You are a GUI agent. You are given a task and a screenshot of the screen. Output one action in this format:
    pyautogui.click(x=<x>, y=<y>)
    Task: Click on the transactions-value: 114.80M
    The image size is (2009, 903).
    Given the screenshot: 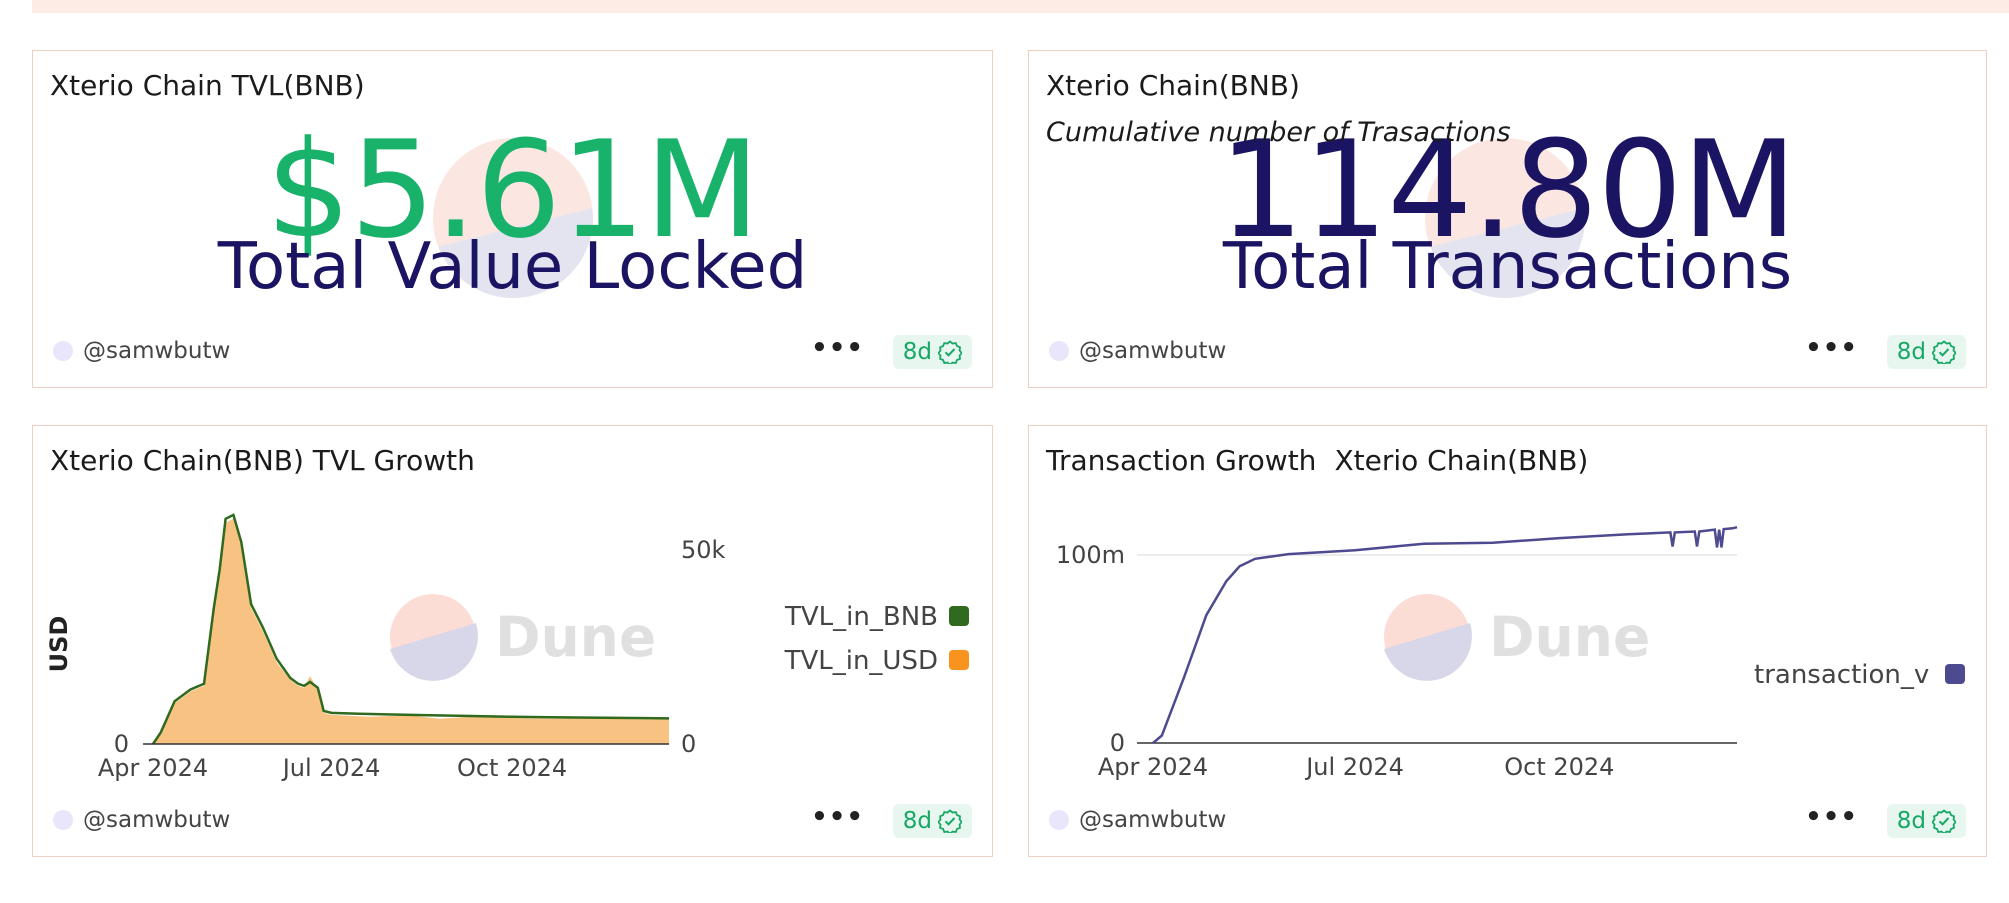 What is the action you would take?
    pyautogui.click(x=1507, y=190)
    